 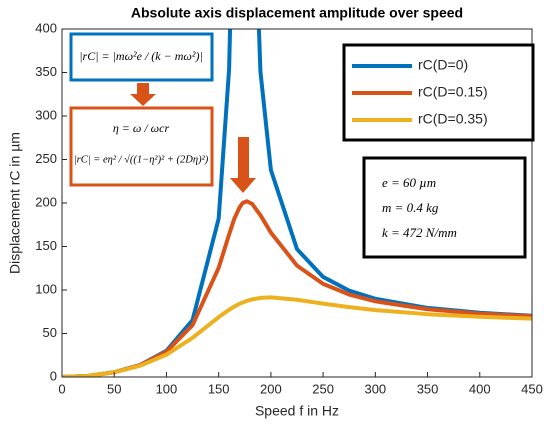 I want to click on model-formula: |rC| = eη² / √((1−η²)² + (2Dη)²), so click(x=141, y=159).